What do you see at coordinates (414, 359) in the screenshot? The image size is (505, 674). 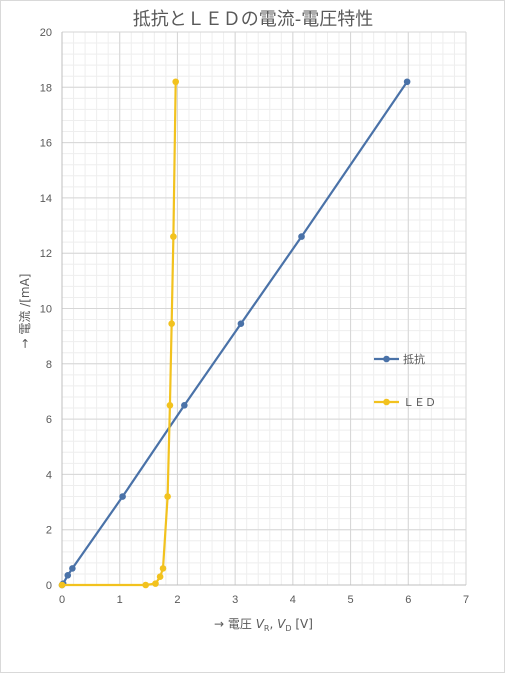 I see `legend-label: 抵抗` at bounding box center [414, 359].